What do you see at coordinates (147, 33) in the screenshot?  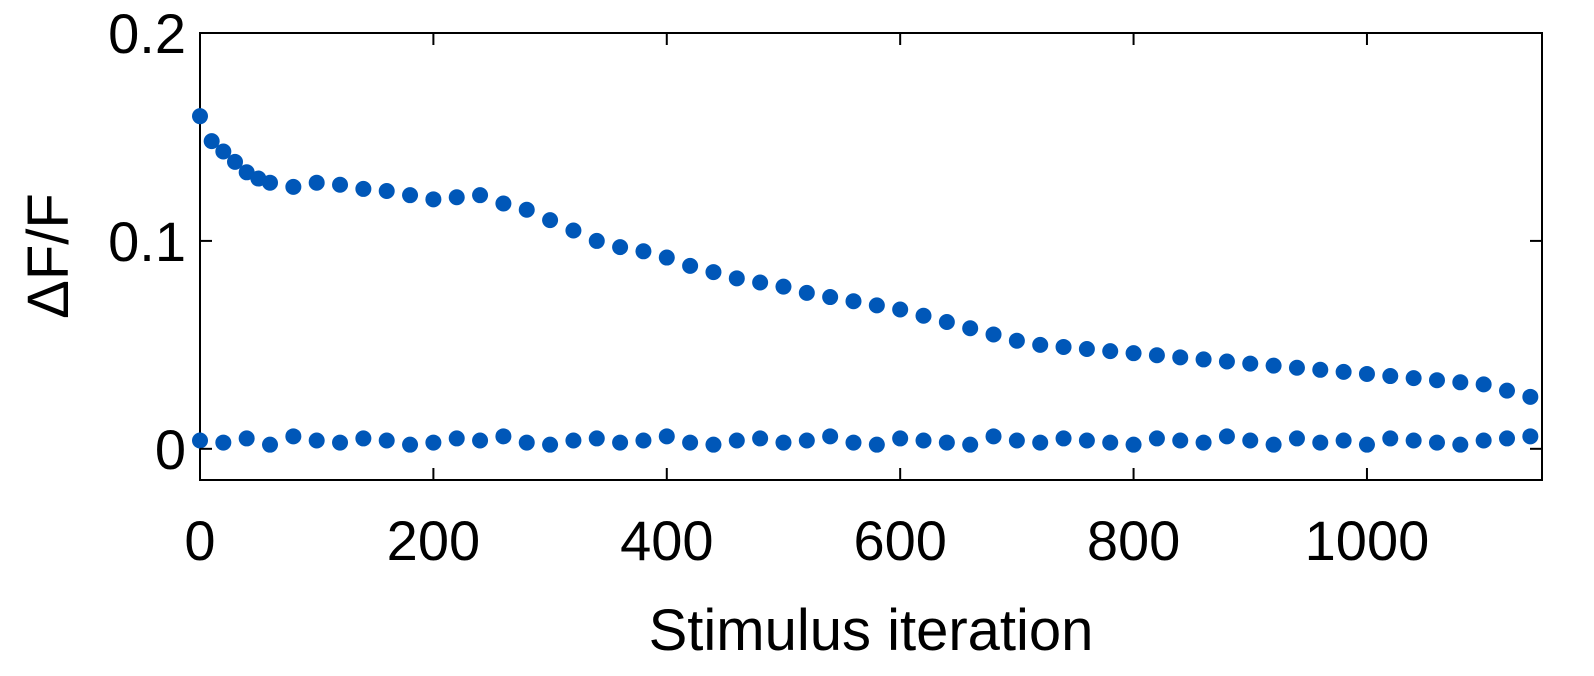 I see `y-tick-label: 0.2` at bounding box center [147, 33].